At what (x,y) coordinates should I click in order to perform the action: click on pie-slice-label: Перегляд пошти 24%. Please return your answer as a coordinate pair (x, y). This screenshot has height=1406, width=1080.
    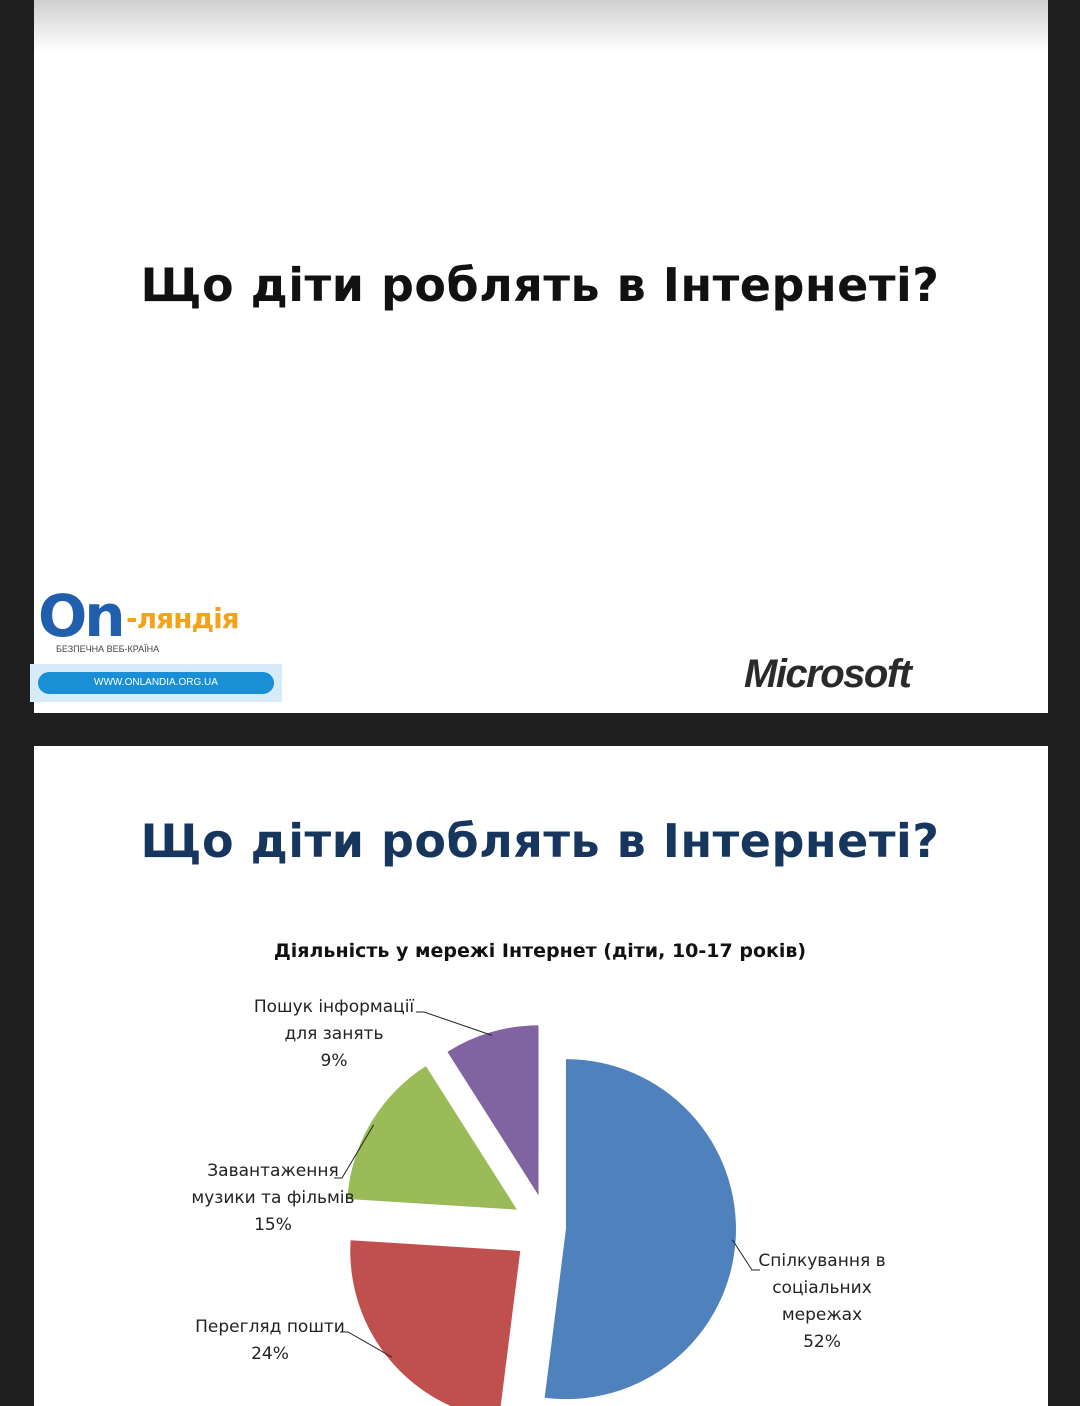
    Looking at the image, I should click on (270, 1341).